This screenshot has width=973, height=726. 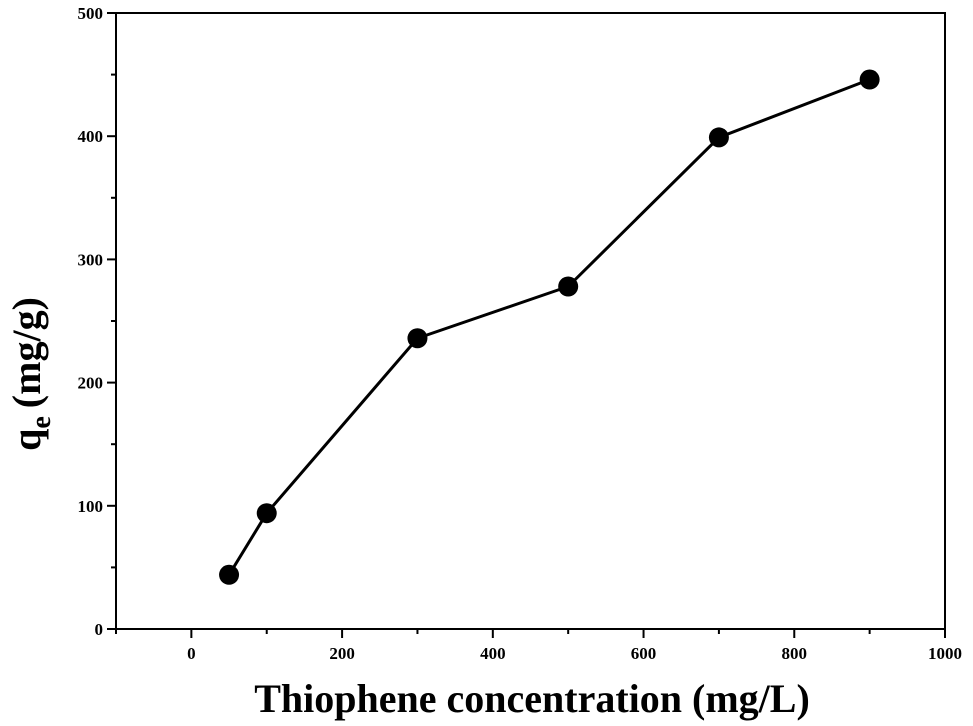 What do you see at coordinates (191, 653) in the screenshot?
I see `x-tick-label: 0` at bounding box center [191, 653].